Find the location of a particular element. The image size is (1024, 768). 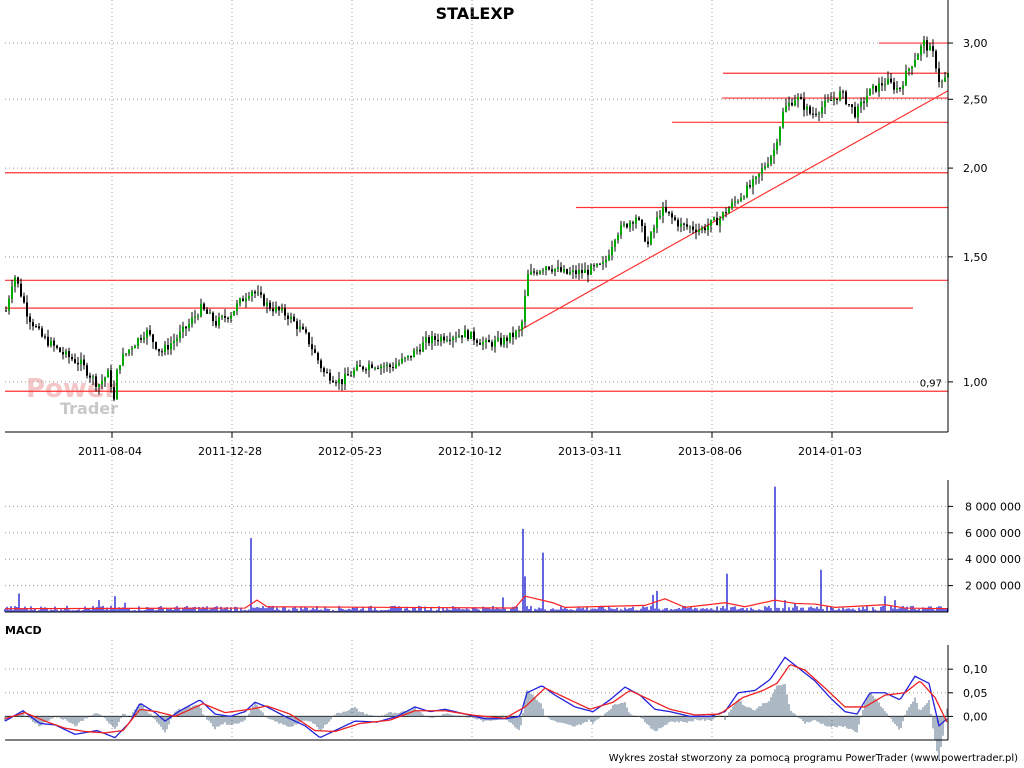

trend-line is located at coordinates (733, 211).